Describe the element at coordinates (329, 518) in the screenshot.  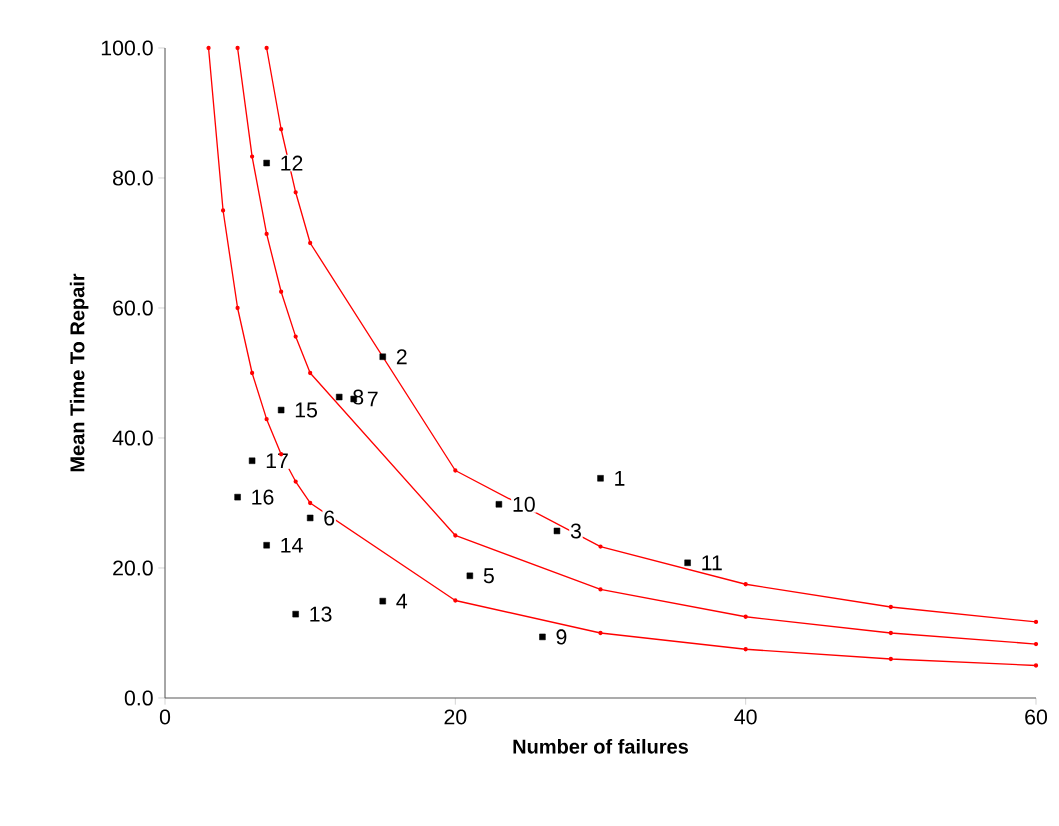
I see `annotation: 6` at that location.